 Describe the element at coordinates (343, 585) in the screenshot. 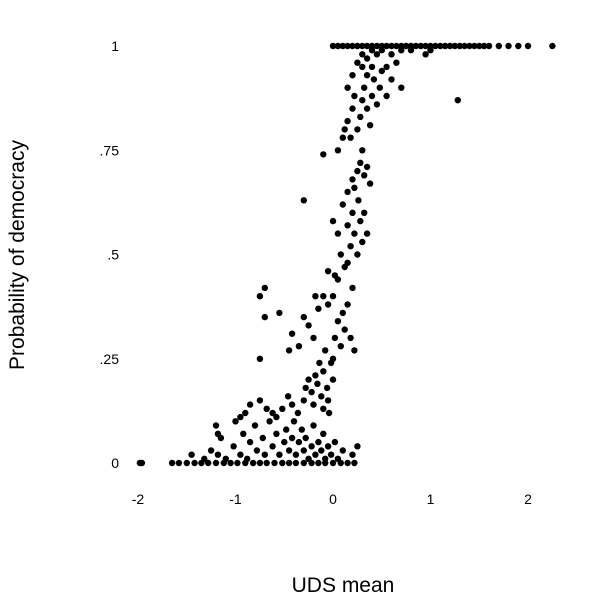

I see `x-axis-label: UDS mean` at that location.